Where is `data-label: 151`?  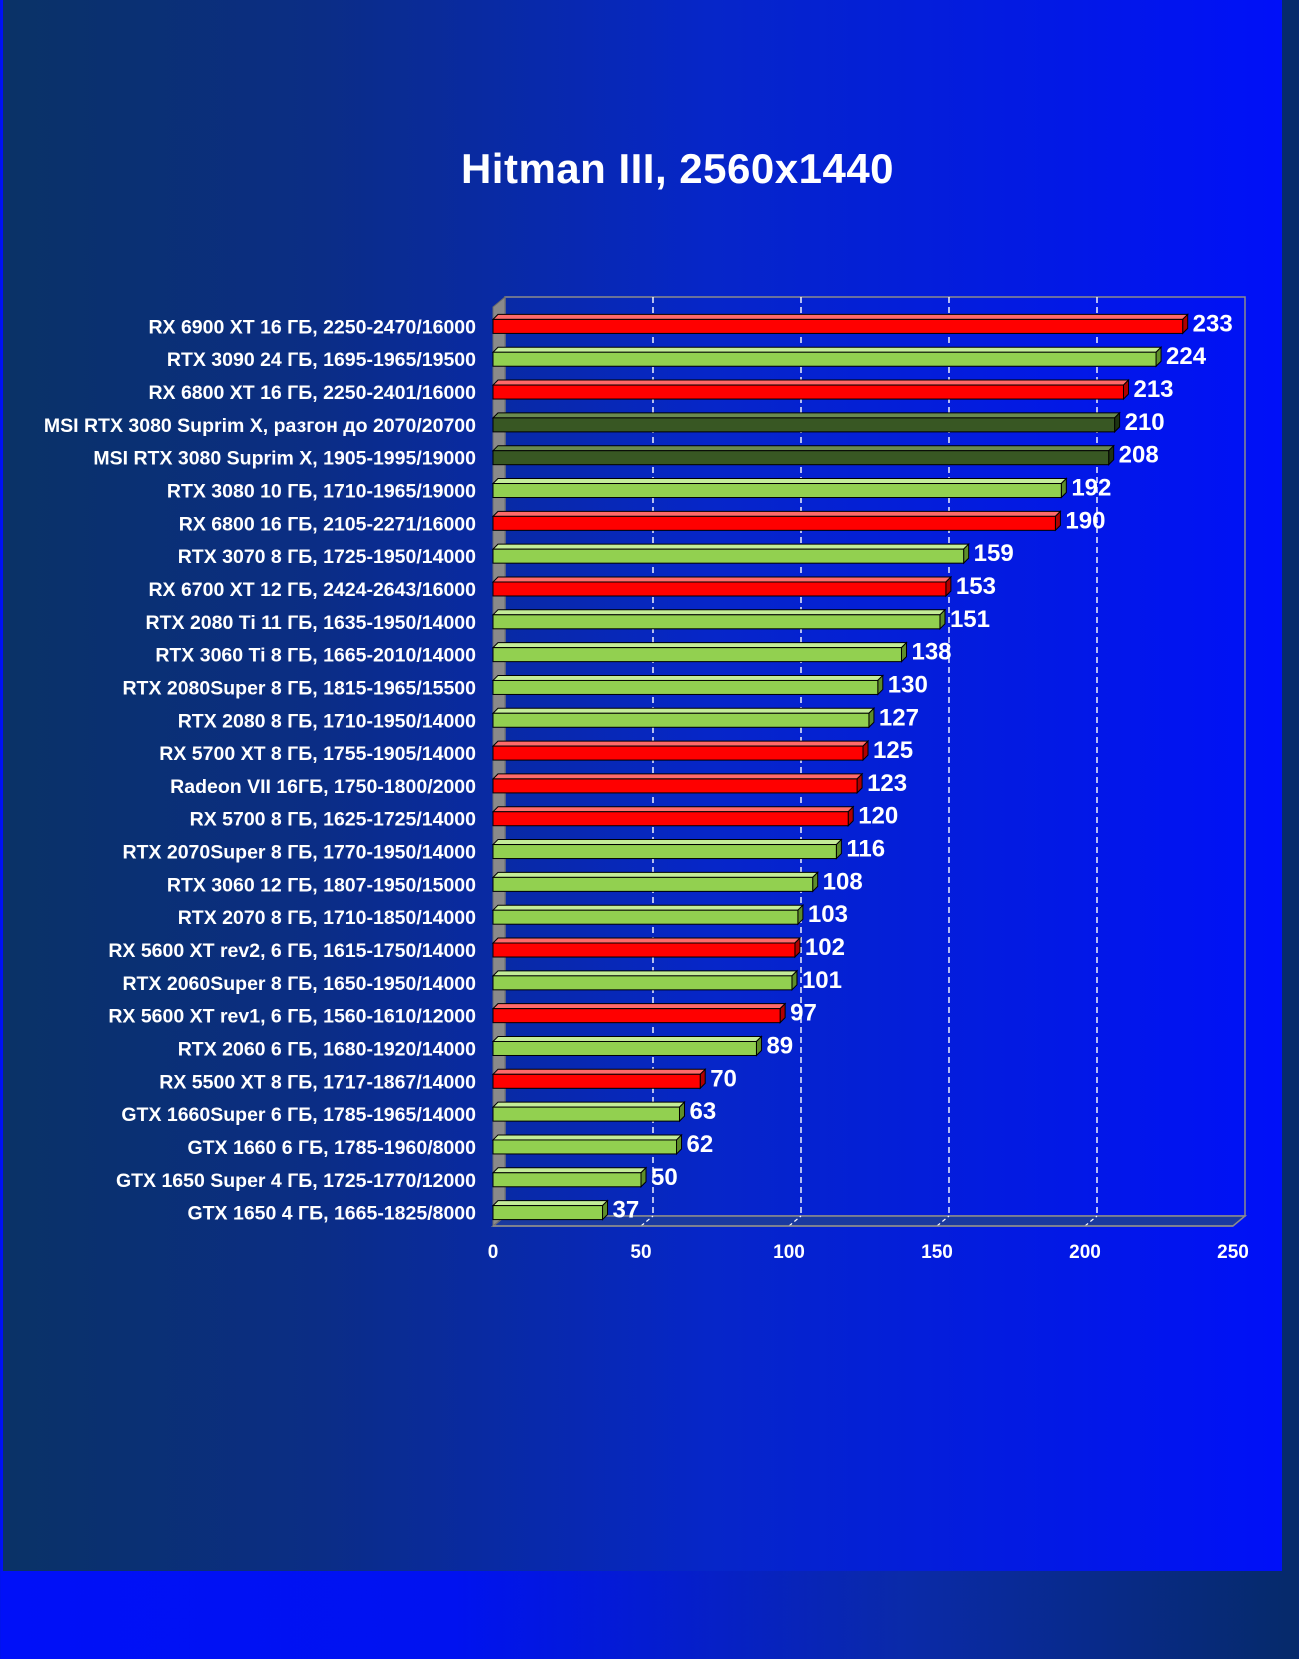
data-label: 151 is located at coordinates (970, 619).